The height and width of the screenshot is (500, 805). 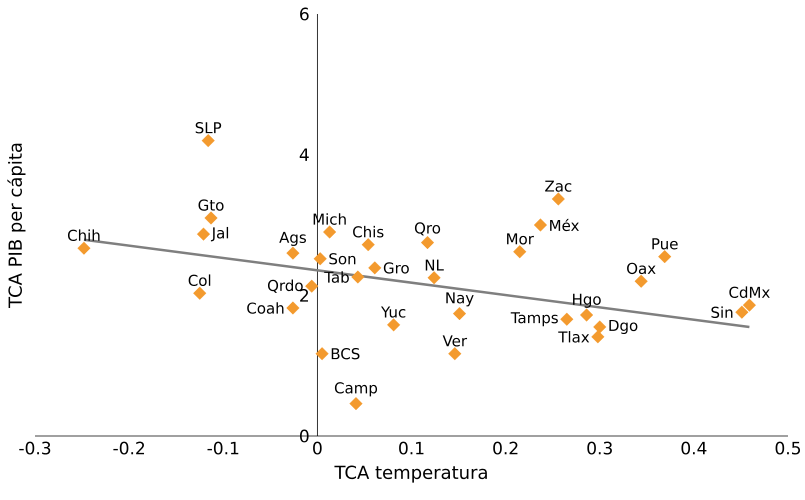 What do you see at coordinates (749, 292) in the screenshot?
I see `annotation: CdMx` at bounding box center [749, 292].